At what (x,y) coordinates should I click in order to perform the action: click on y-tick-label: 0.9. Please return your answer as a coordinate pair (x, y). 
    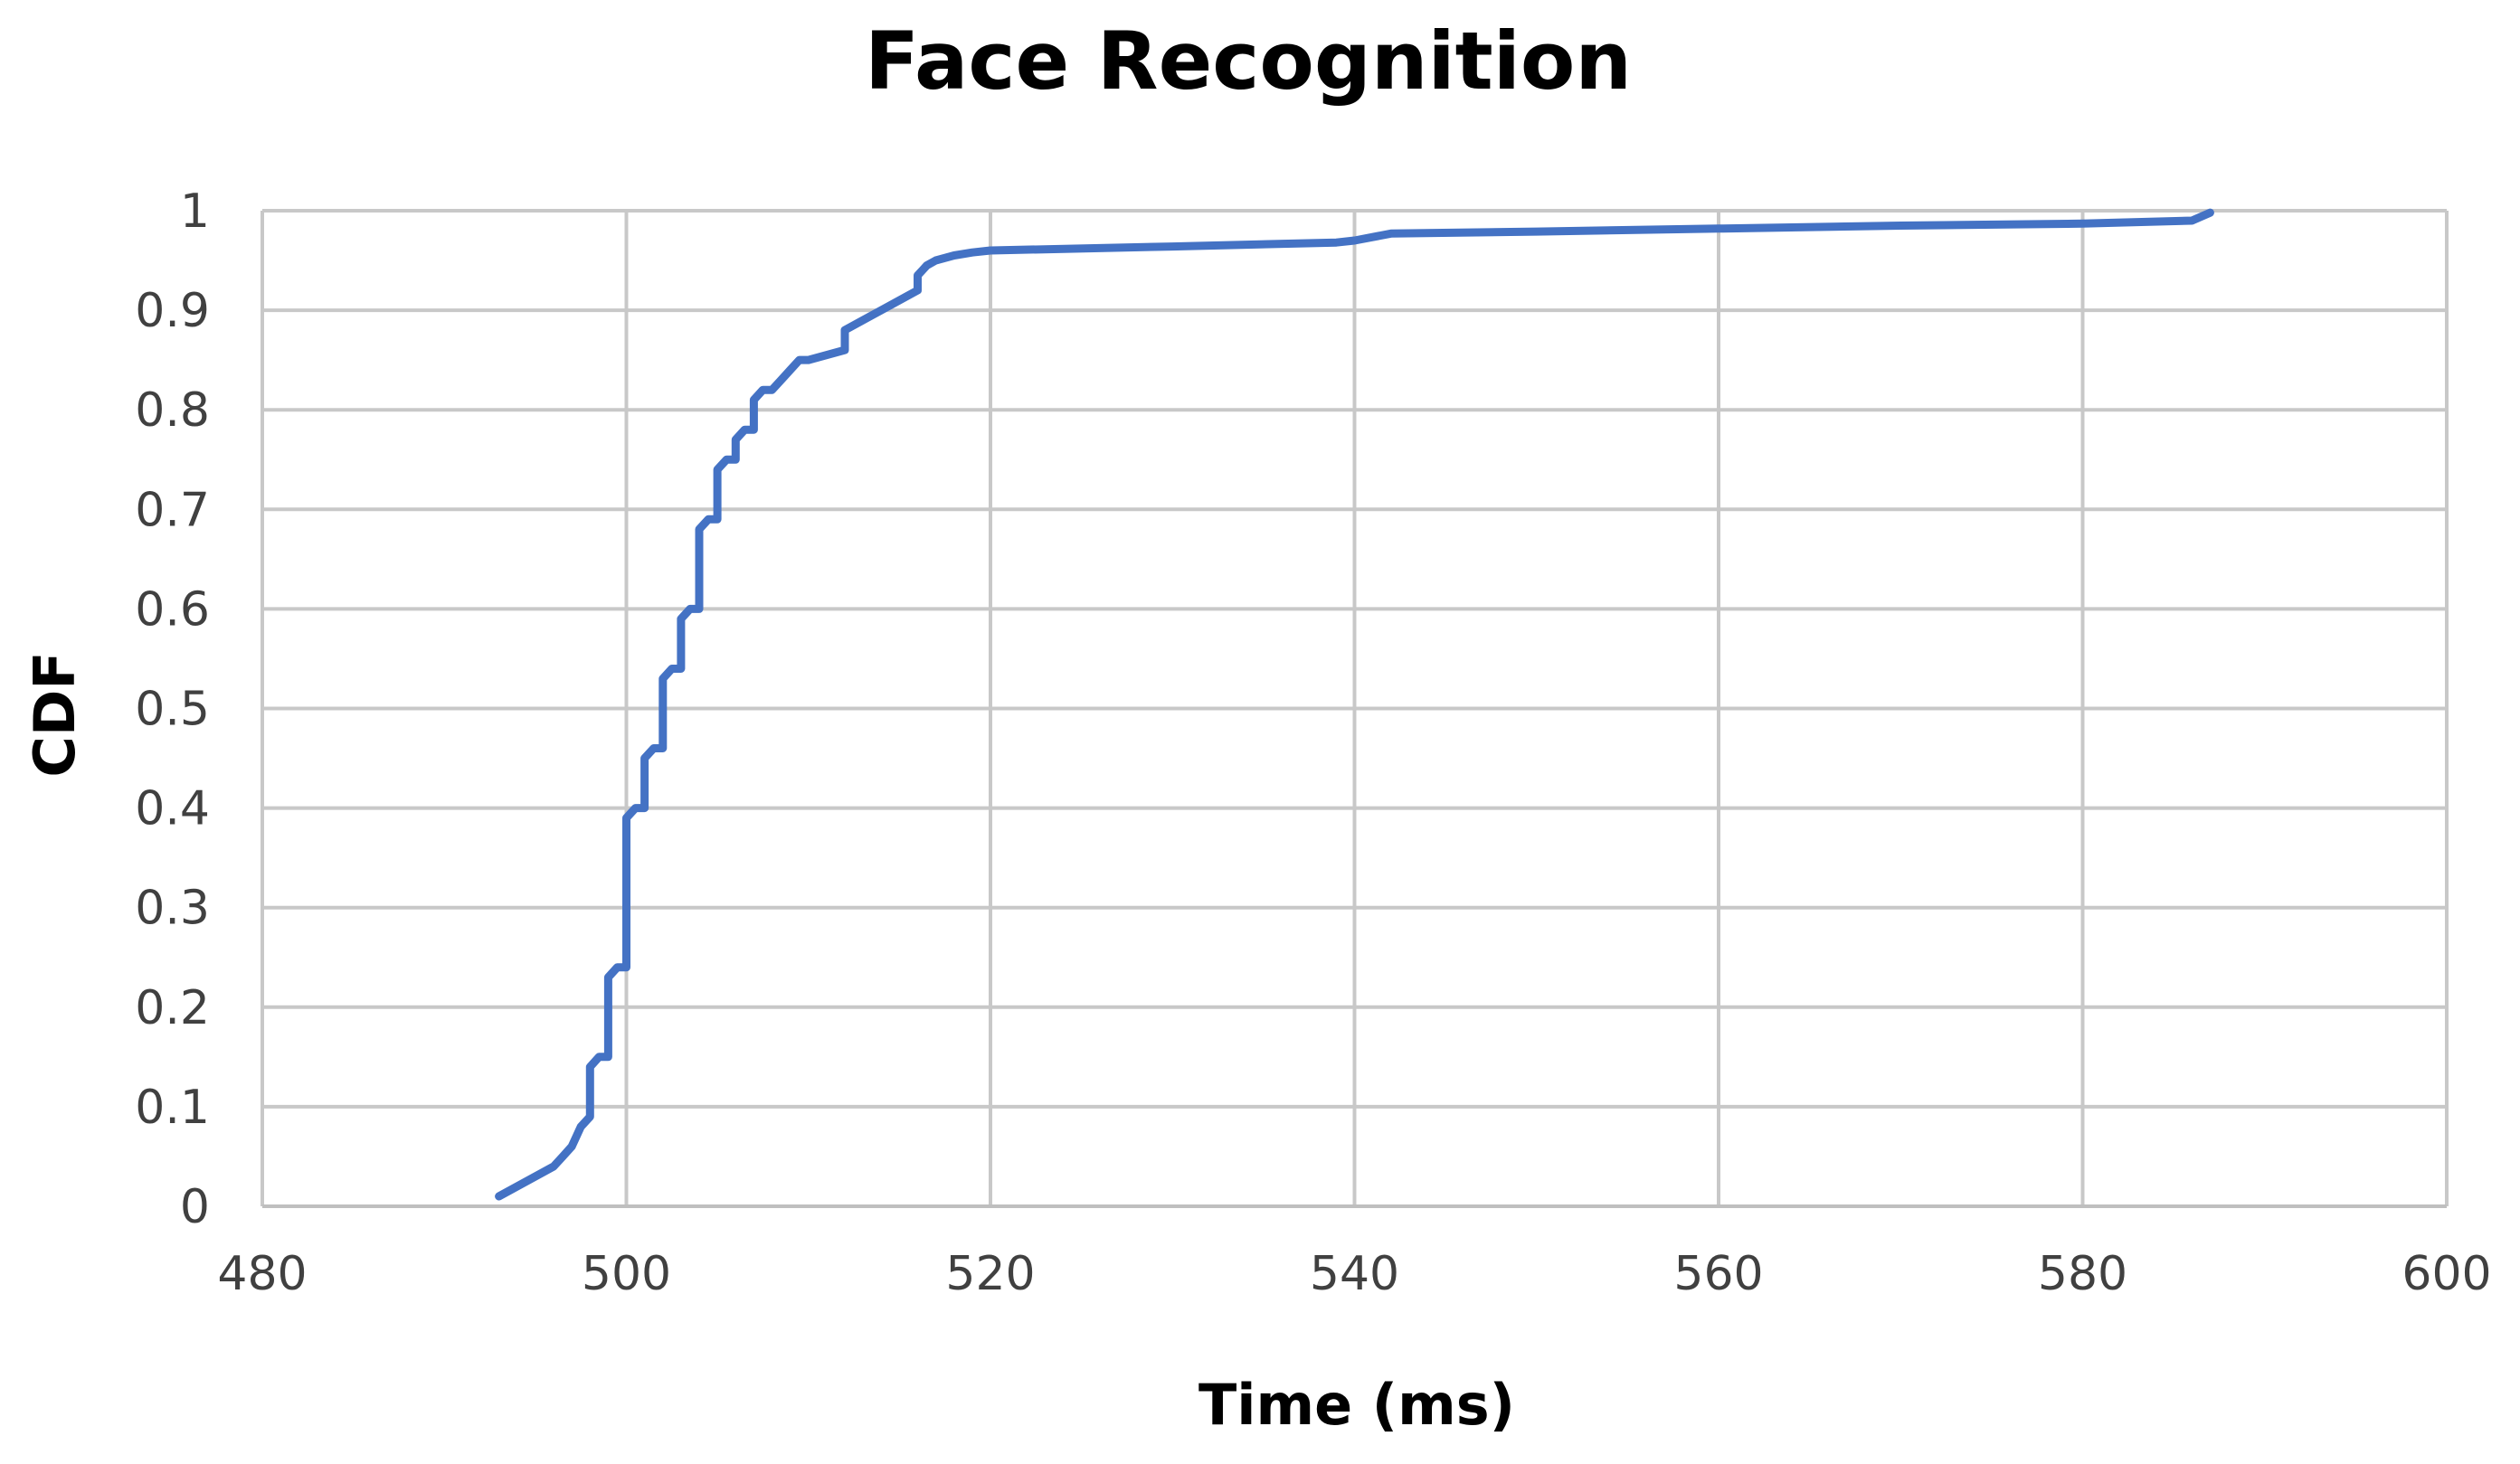
    Looking at the image, I should click on (173, 311).